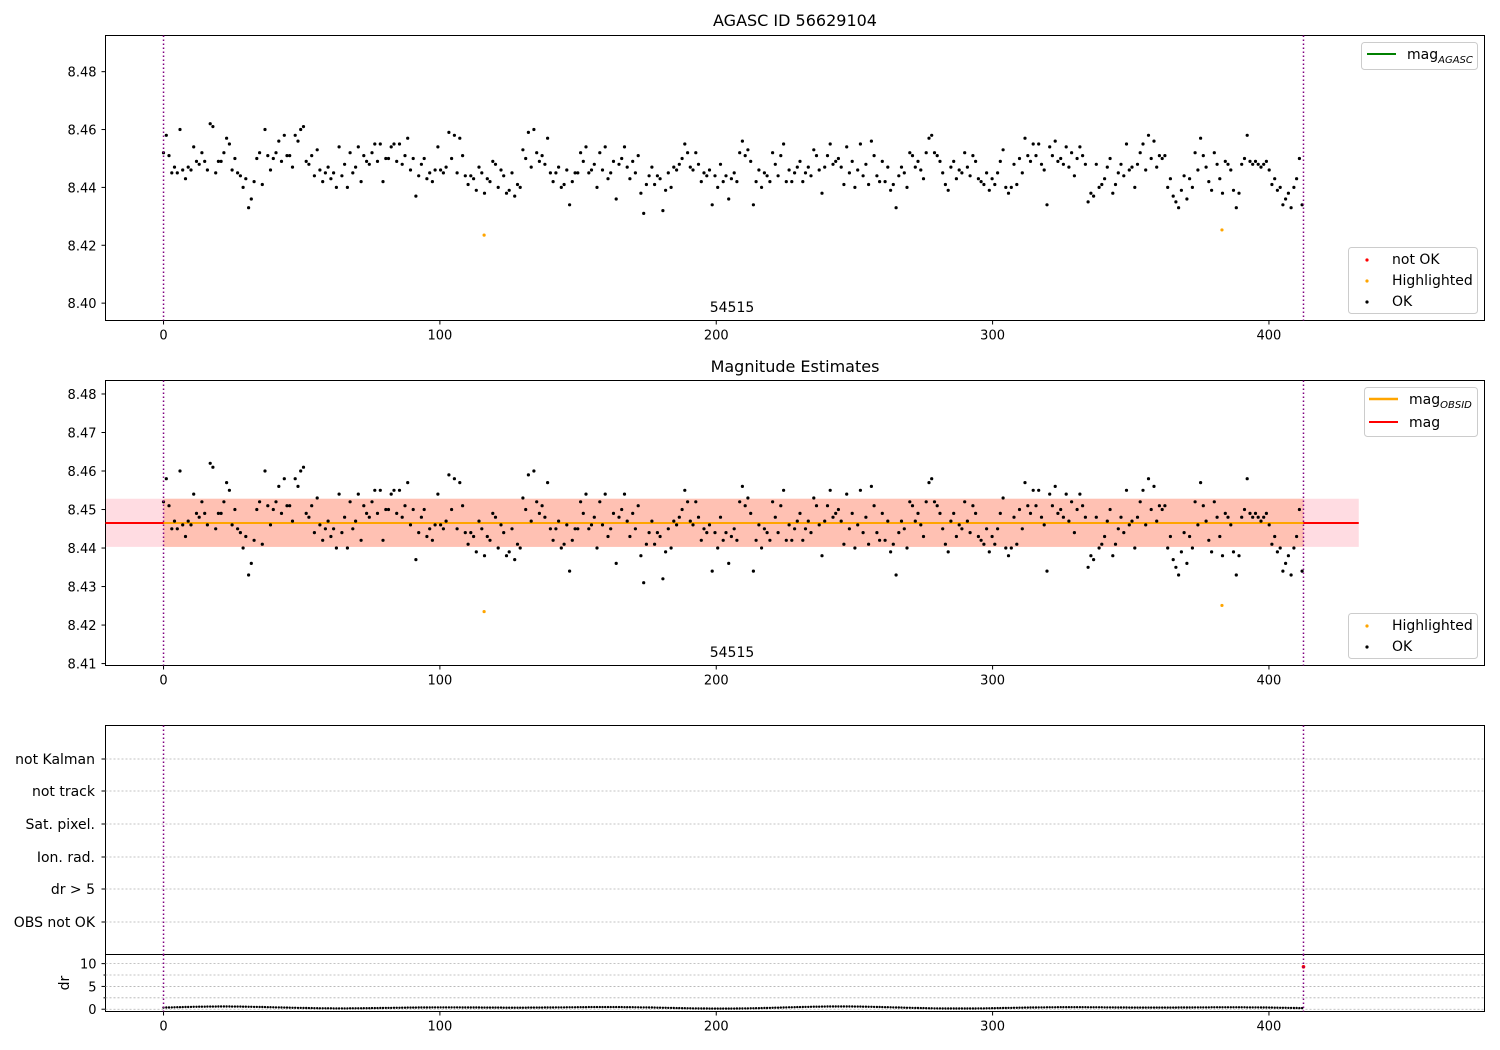 Image resolution: width=1500 pixels, height=1050 pixels. I want to click on flag-label-not-kalman: not Kalman, so click(55, 760).